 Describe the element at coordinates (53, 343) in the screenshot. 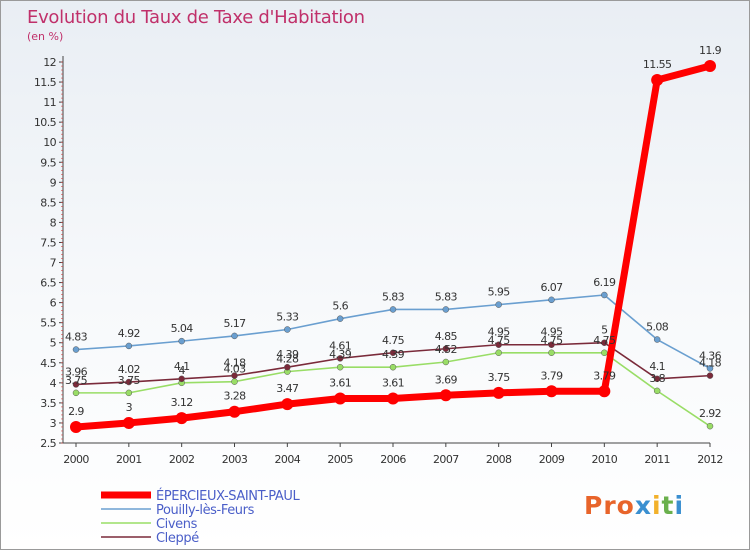

I see `y-tick-label: 5` at that location.